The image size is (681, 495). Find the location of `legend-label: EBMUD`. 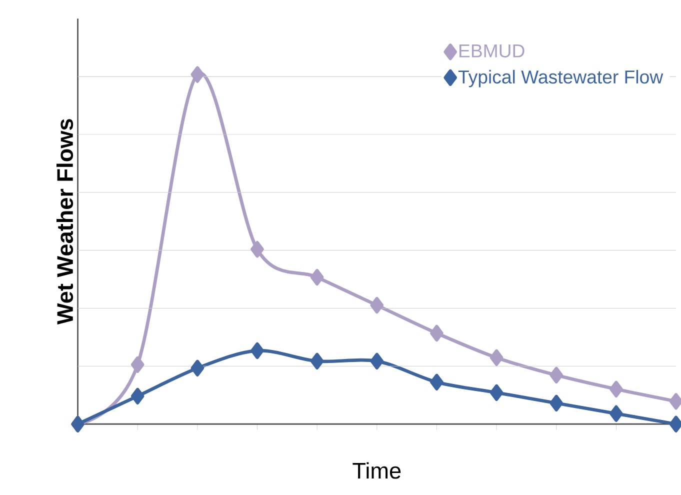

legend-label: EBMUD is located at coordinates (492, 51).